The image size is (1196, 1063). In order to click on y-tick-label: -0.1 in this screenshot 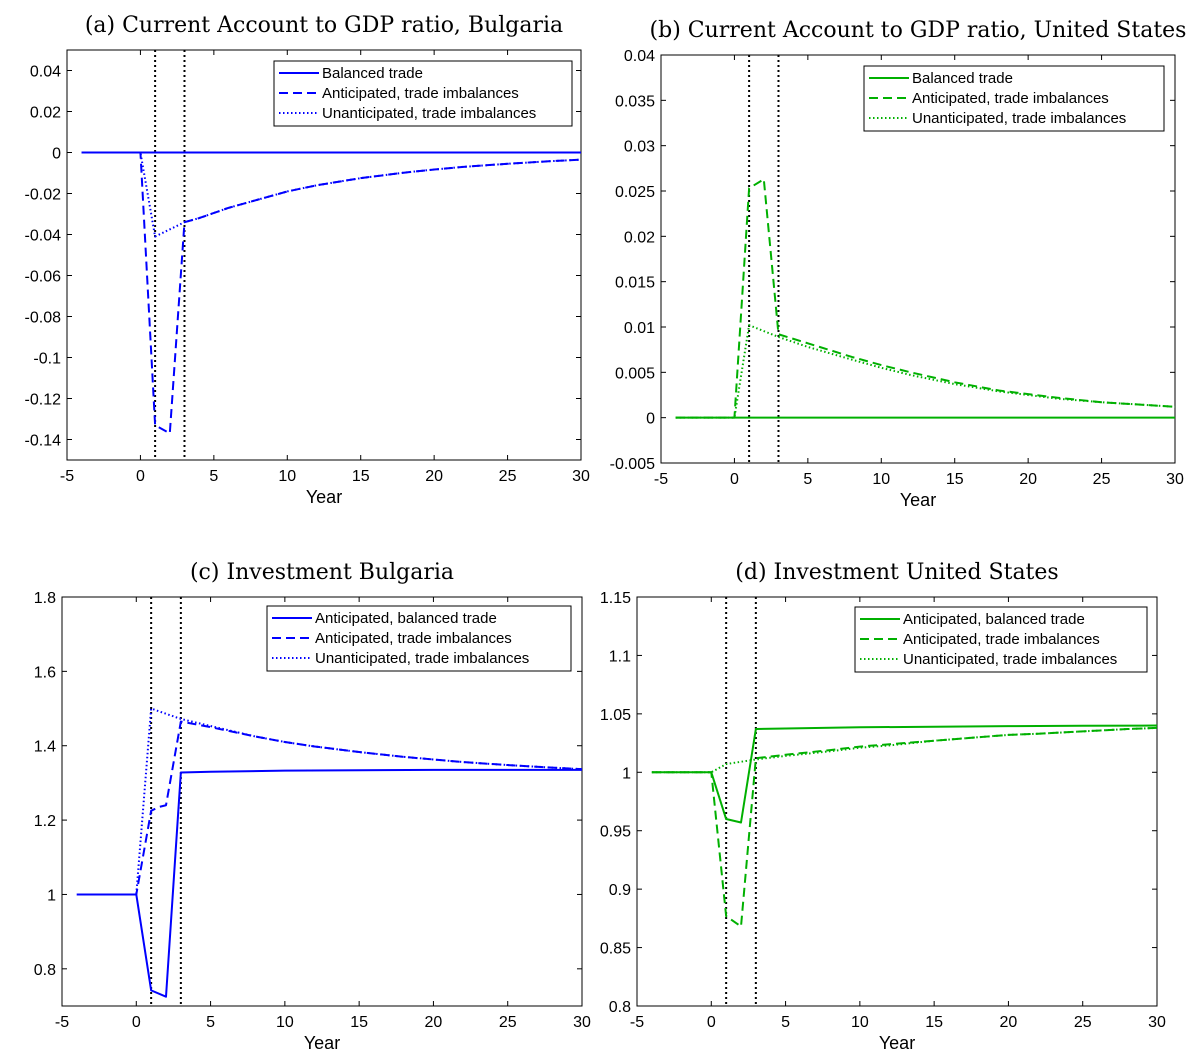, I will do `click(47, 359)`.